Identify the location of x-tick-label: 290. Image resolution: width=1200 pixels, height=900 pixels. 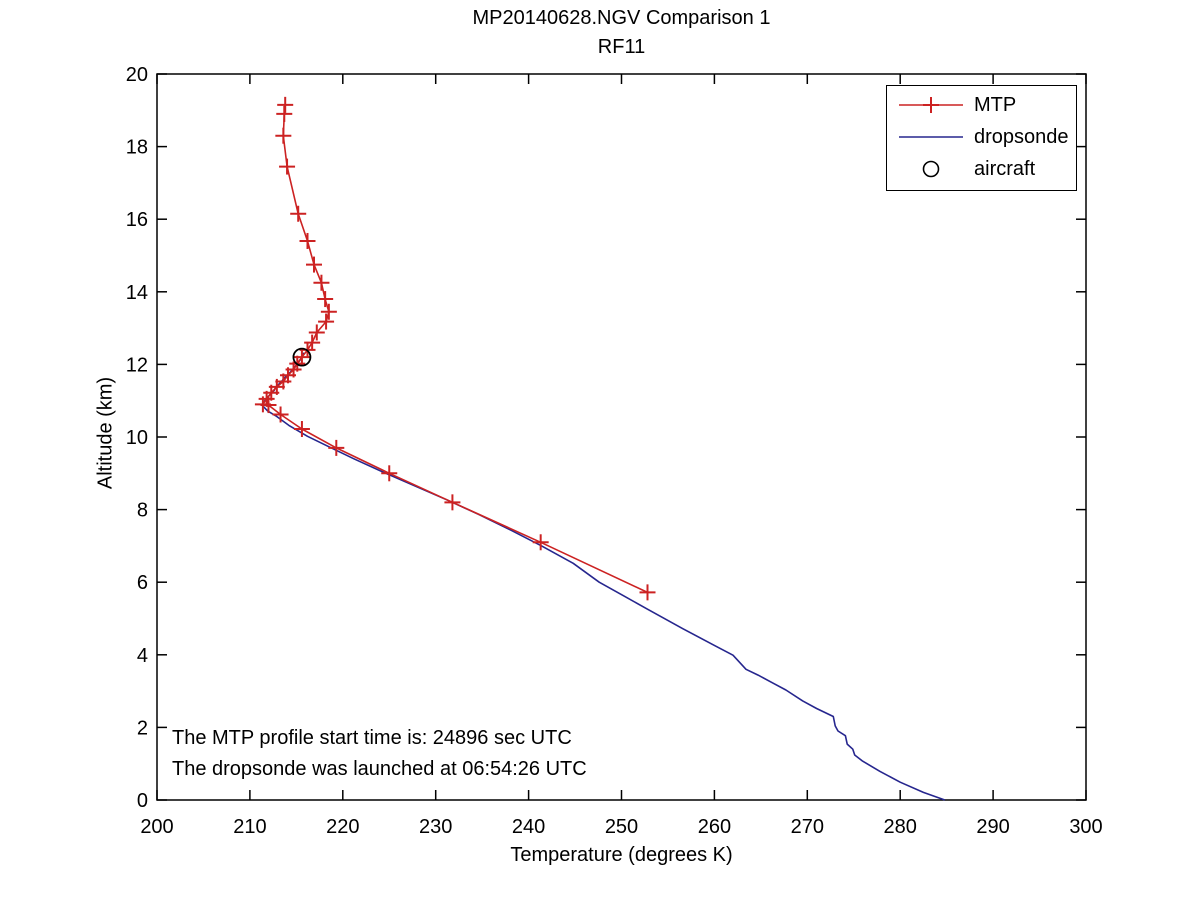
(992, 827).